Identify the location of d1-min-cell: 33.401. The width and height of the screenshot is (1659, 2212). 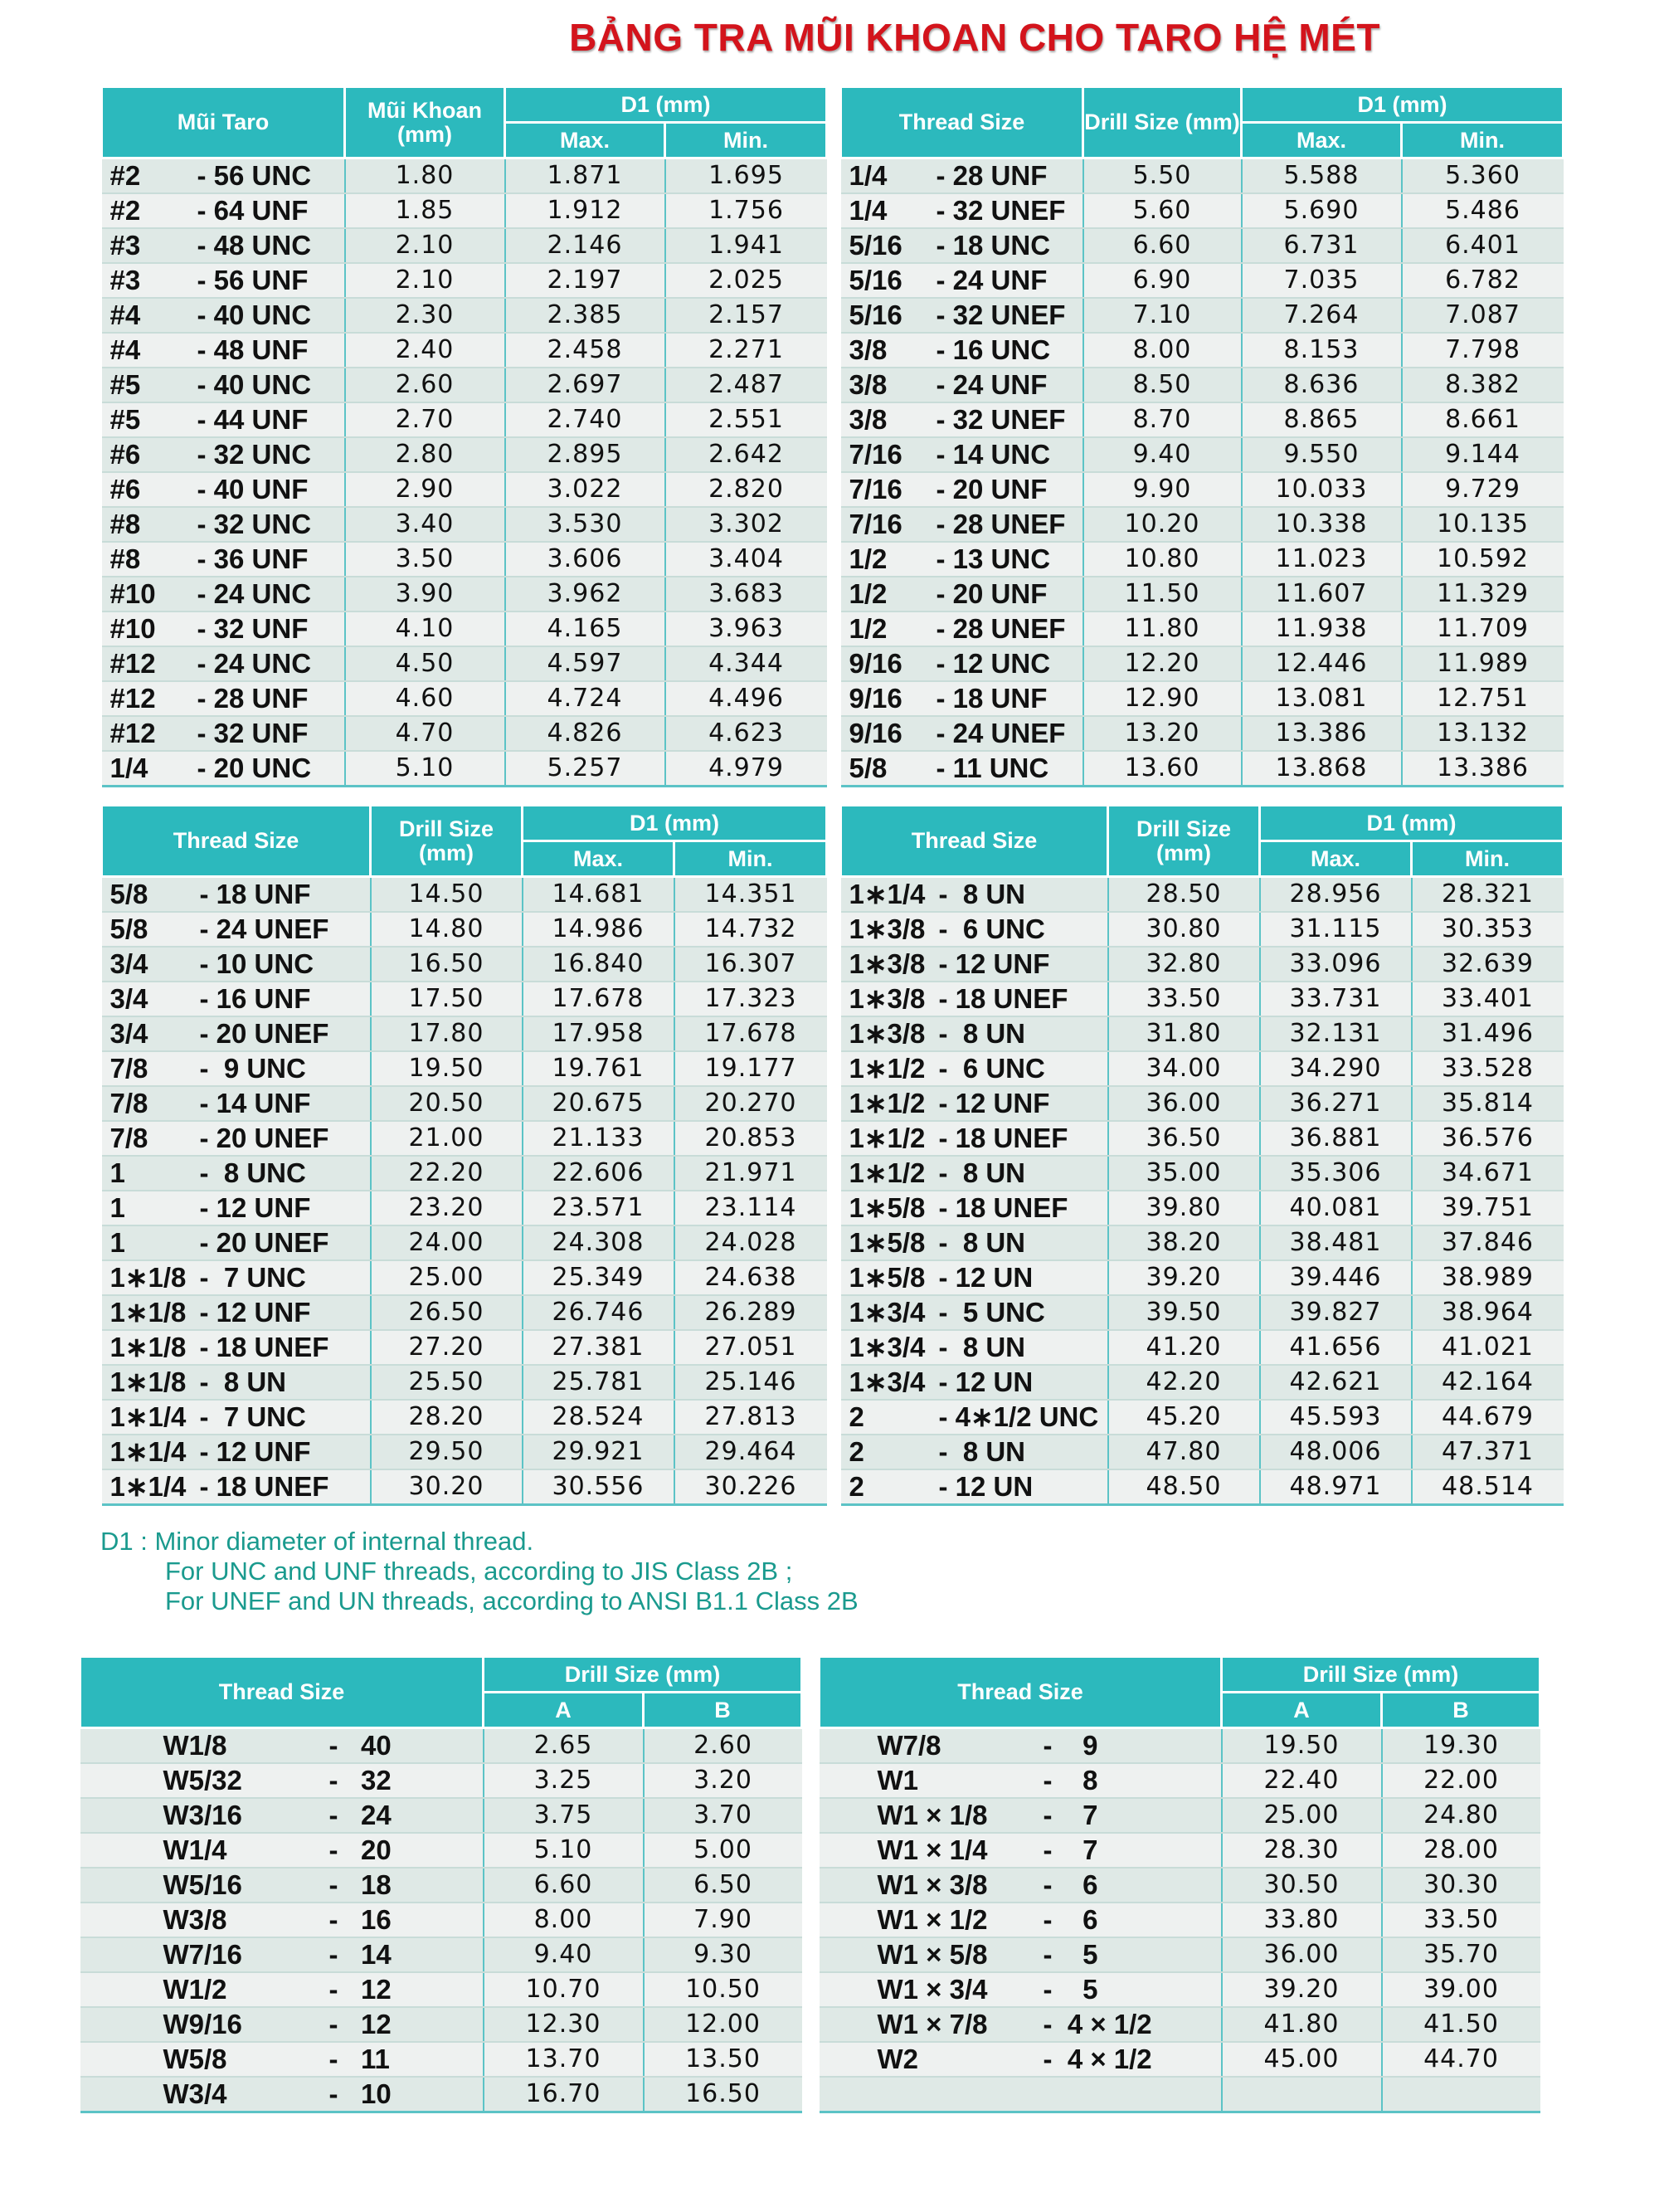
(1487, 999).